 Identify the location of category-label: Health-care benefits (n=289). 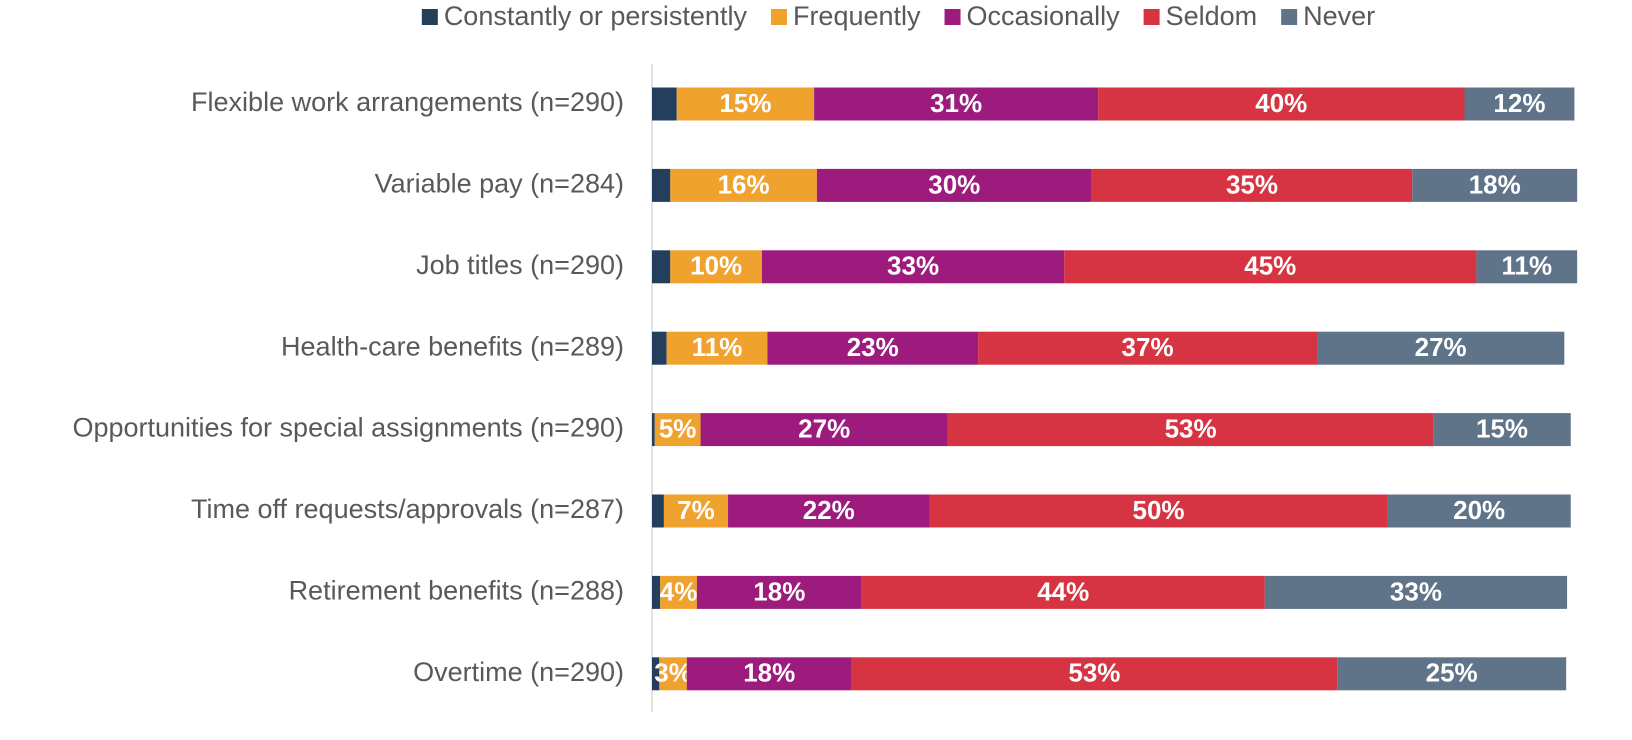
(452, 346).